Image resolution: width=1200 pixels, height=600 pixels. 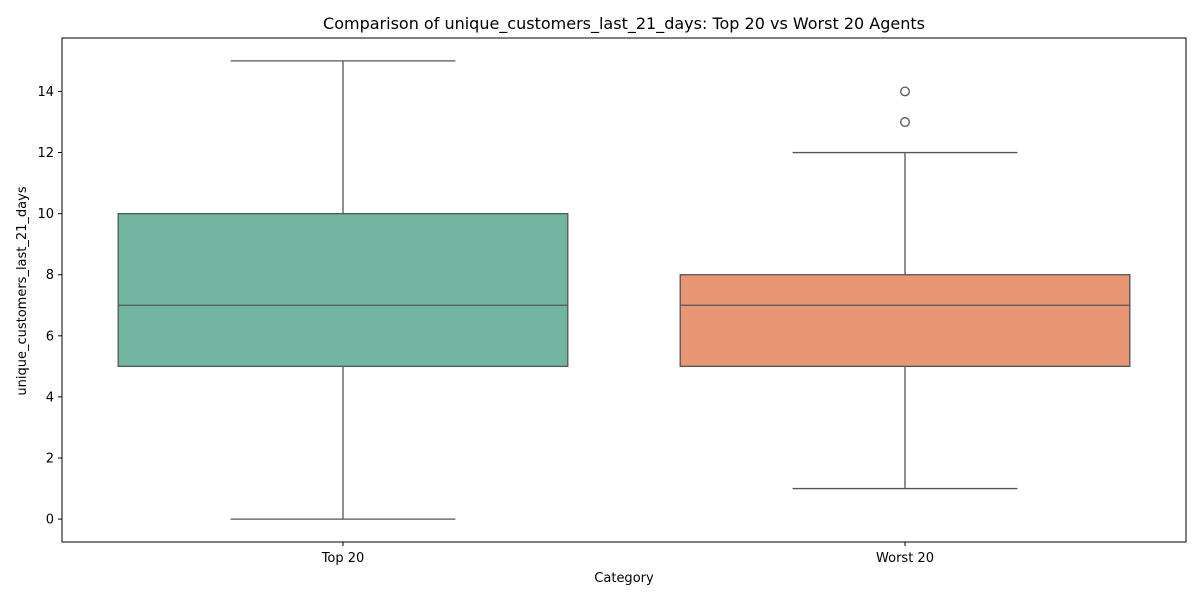 I want to click on y-tick-label-2: 2, so click(x=50, y=459).